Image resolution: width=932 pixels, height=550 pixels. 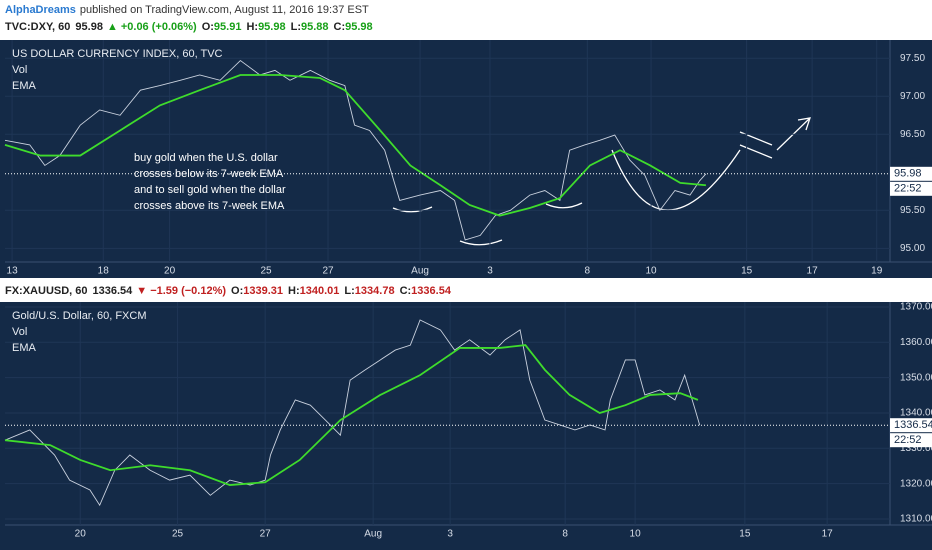 I want to click on y-tick-label: 1350.00, so click(x=916, y=377).